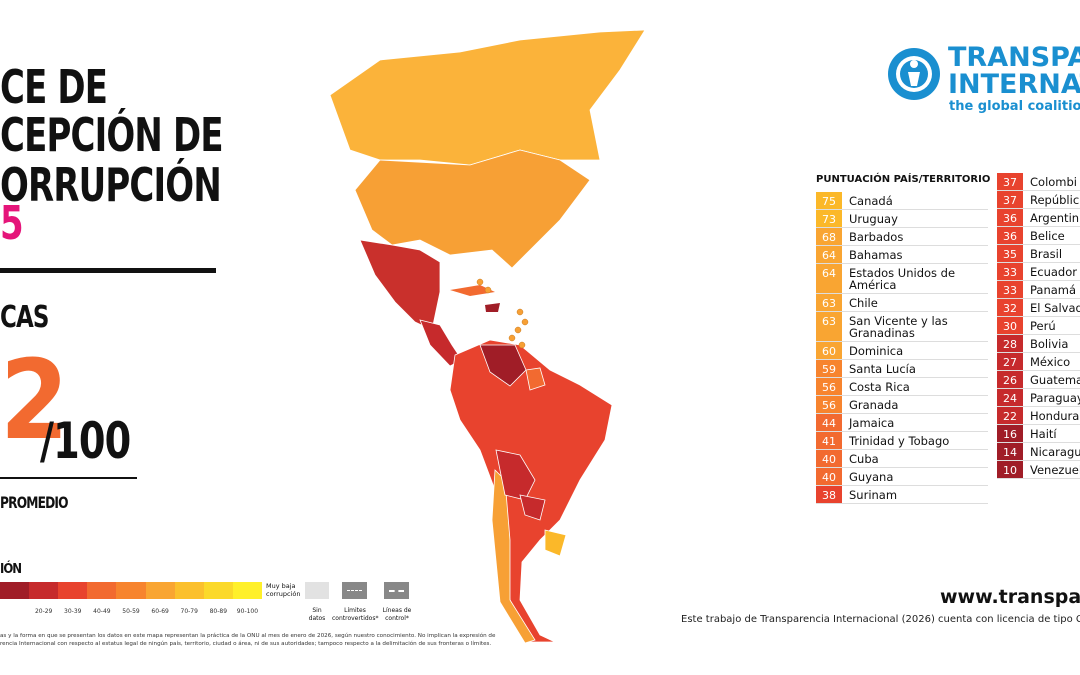  Describe the element at coordinates (829, 386) in the screenshot. I see `score-cell: 56` at that location.